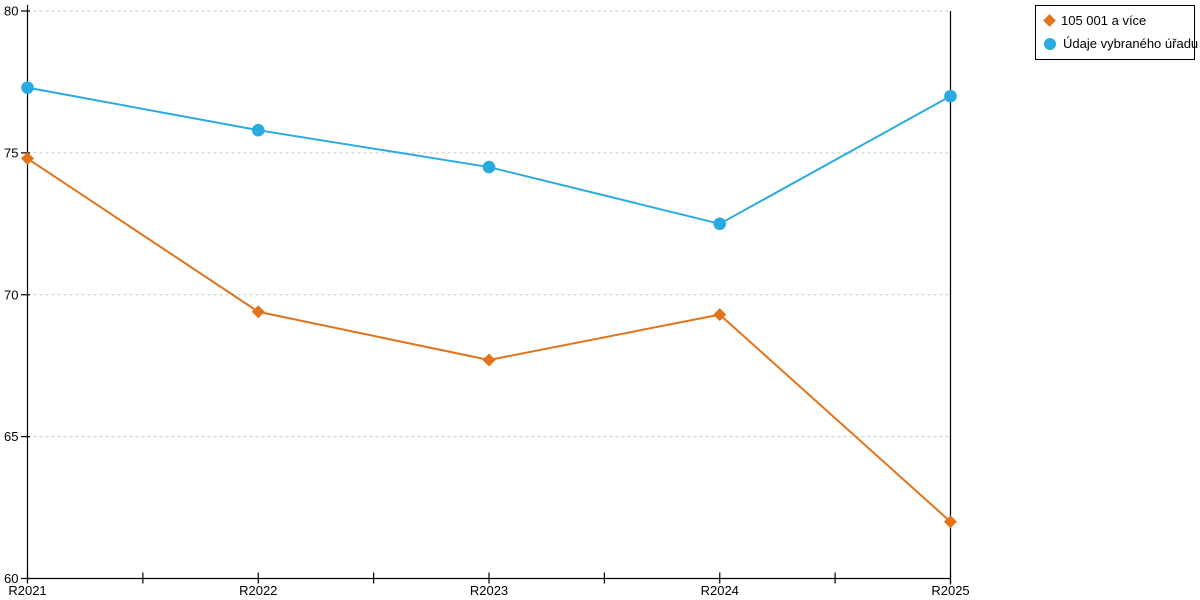 The height and width of the screenshot is (600, 1200). Describe the element at coordinates (258, 590) in the screenshot. I see `x-tick-label: R2022` at that location.